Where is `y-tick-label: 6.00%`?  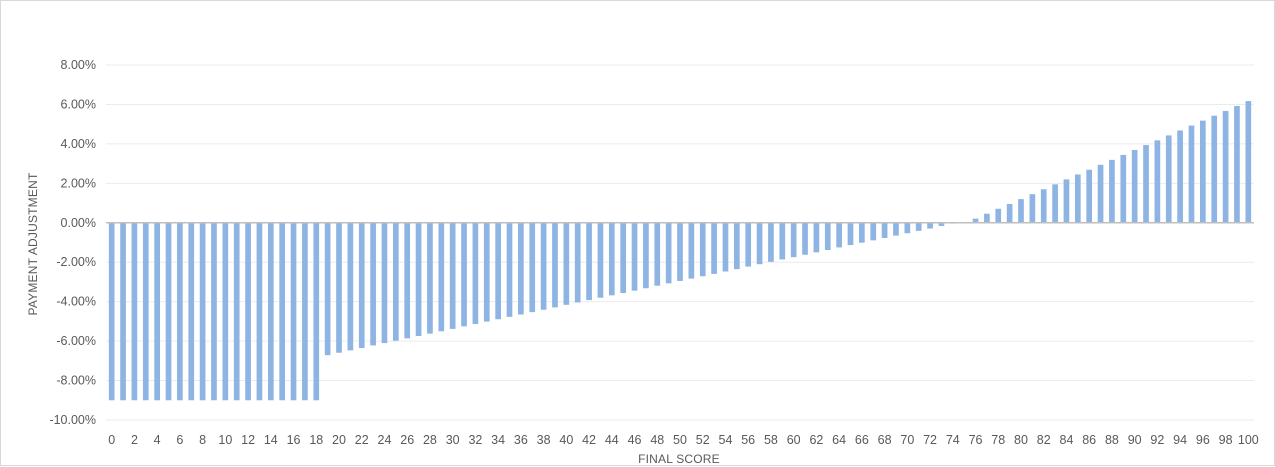
y-tick-label: 6.00% is located at coordinates (78, 104).